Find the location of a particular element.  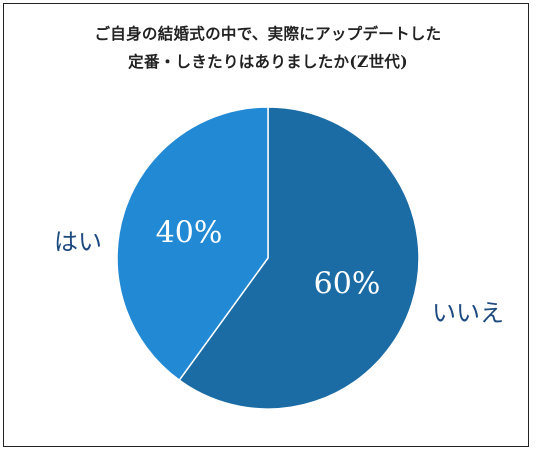

slice-value-no: 60% is located at coordinates (347, 284).